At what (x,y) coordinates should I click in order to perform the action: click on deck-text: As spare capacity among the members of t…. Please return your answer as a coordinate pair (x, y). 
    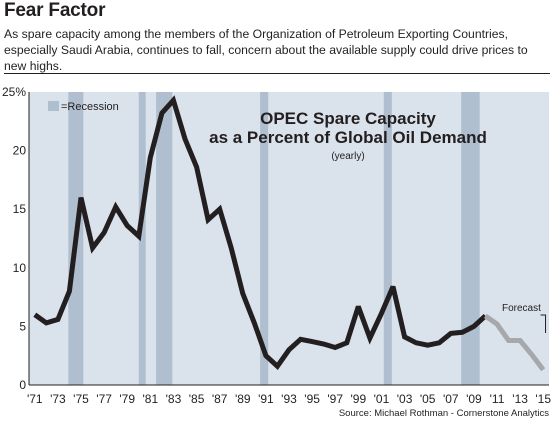
    Looking at the image, I should click on (266, 50).